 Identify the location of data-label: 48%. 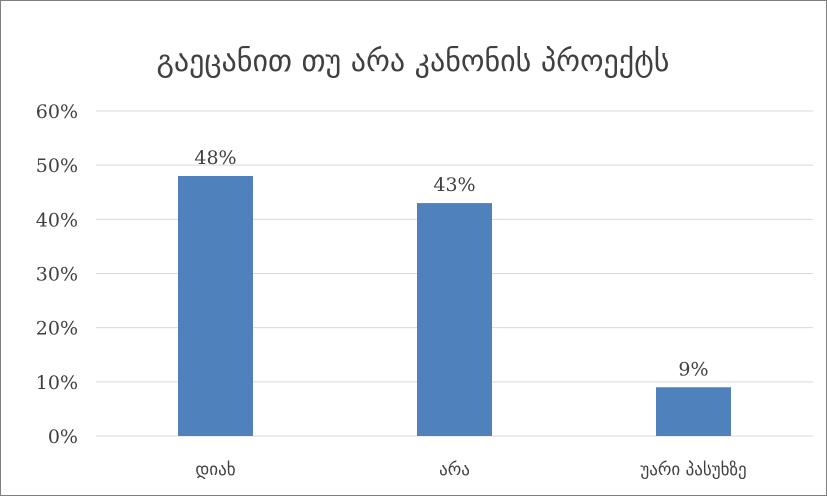
(215, 158).